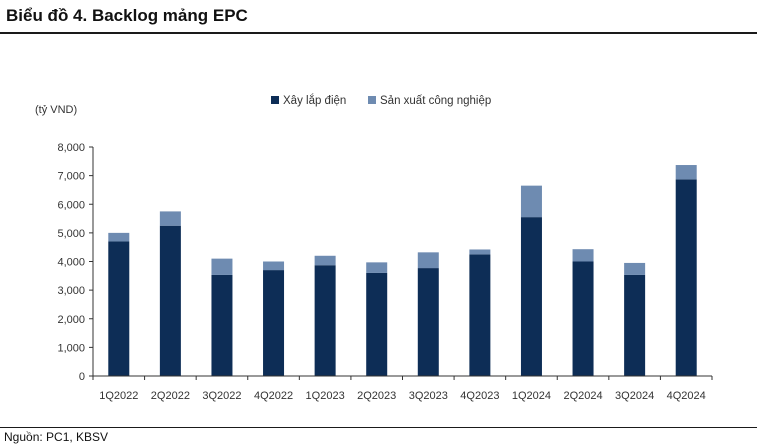 The width and height of the screenshot is (757, 446). Describe the element at coordinates (71, 291) in the screenshot. I see `y-tick-label: 3,000` at that location.